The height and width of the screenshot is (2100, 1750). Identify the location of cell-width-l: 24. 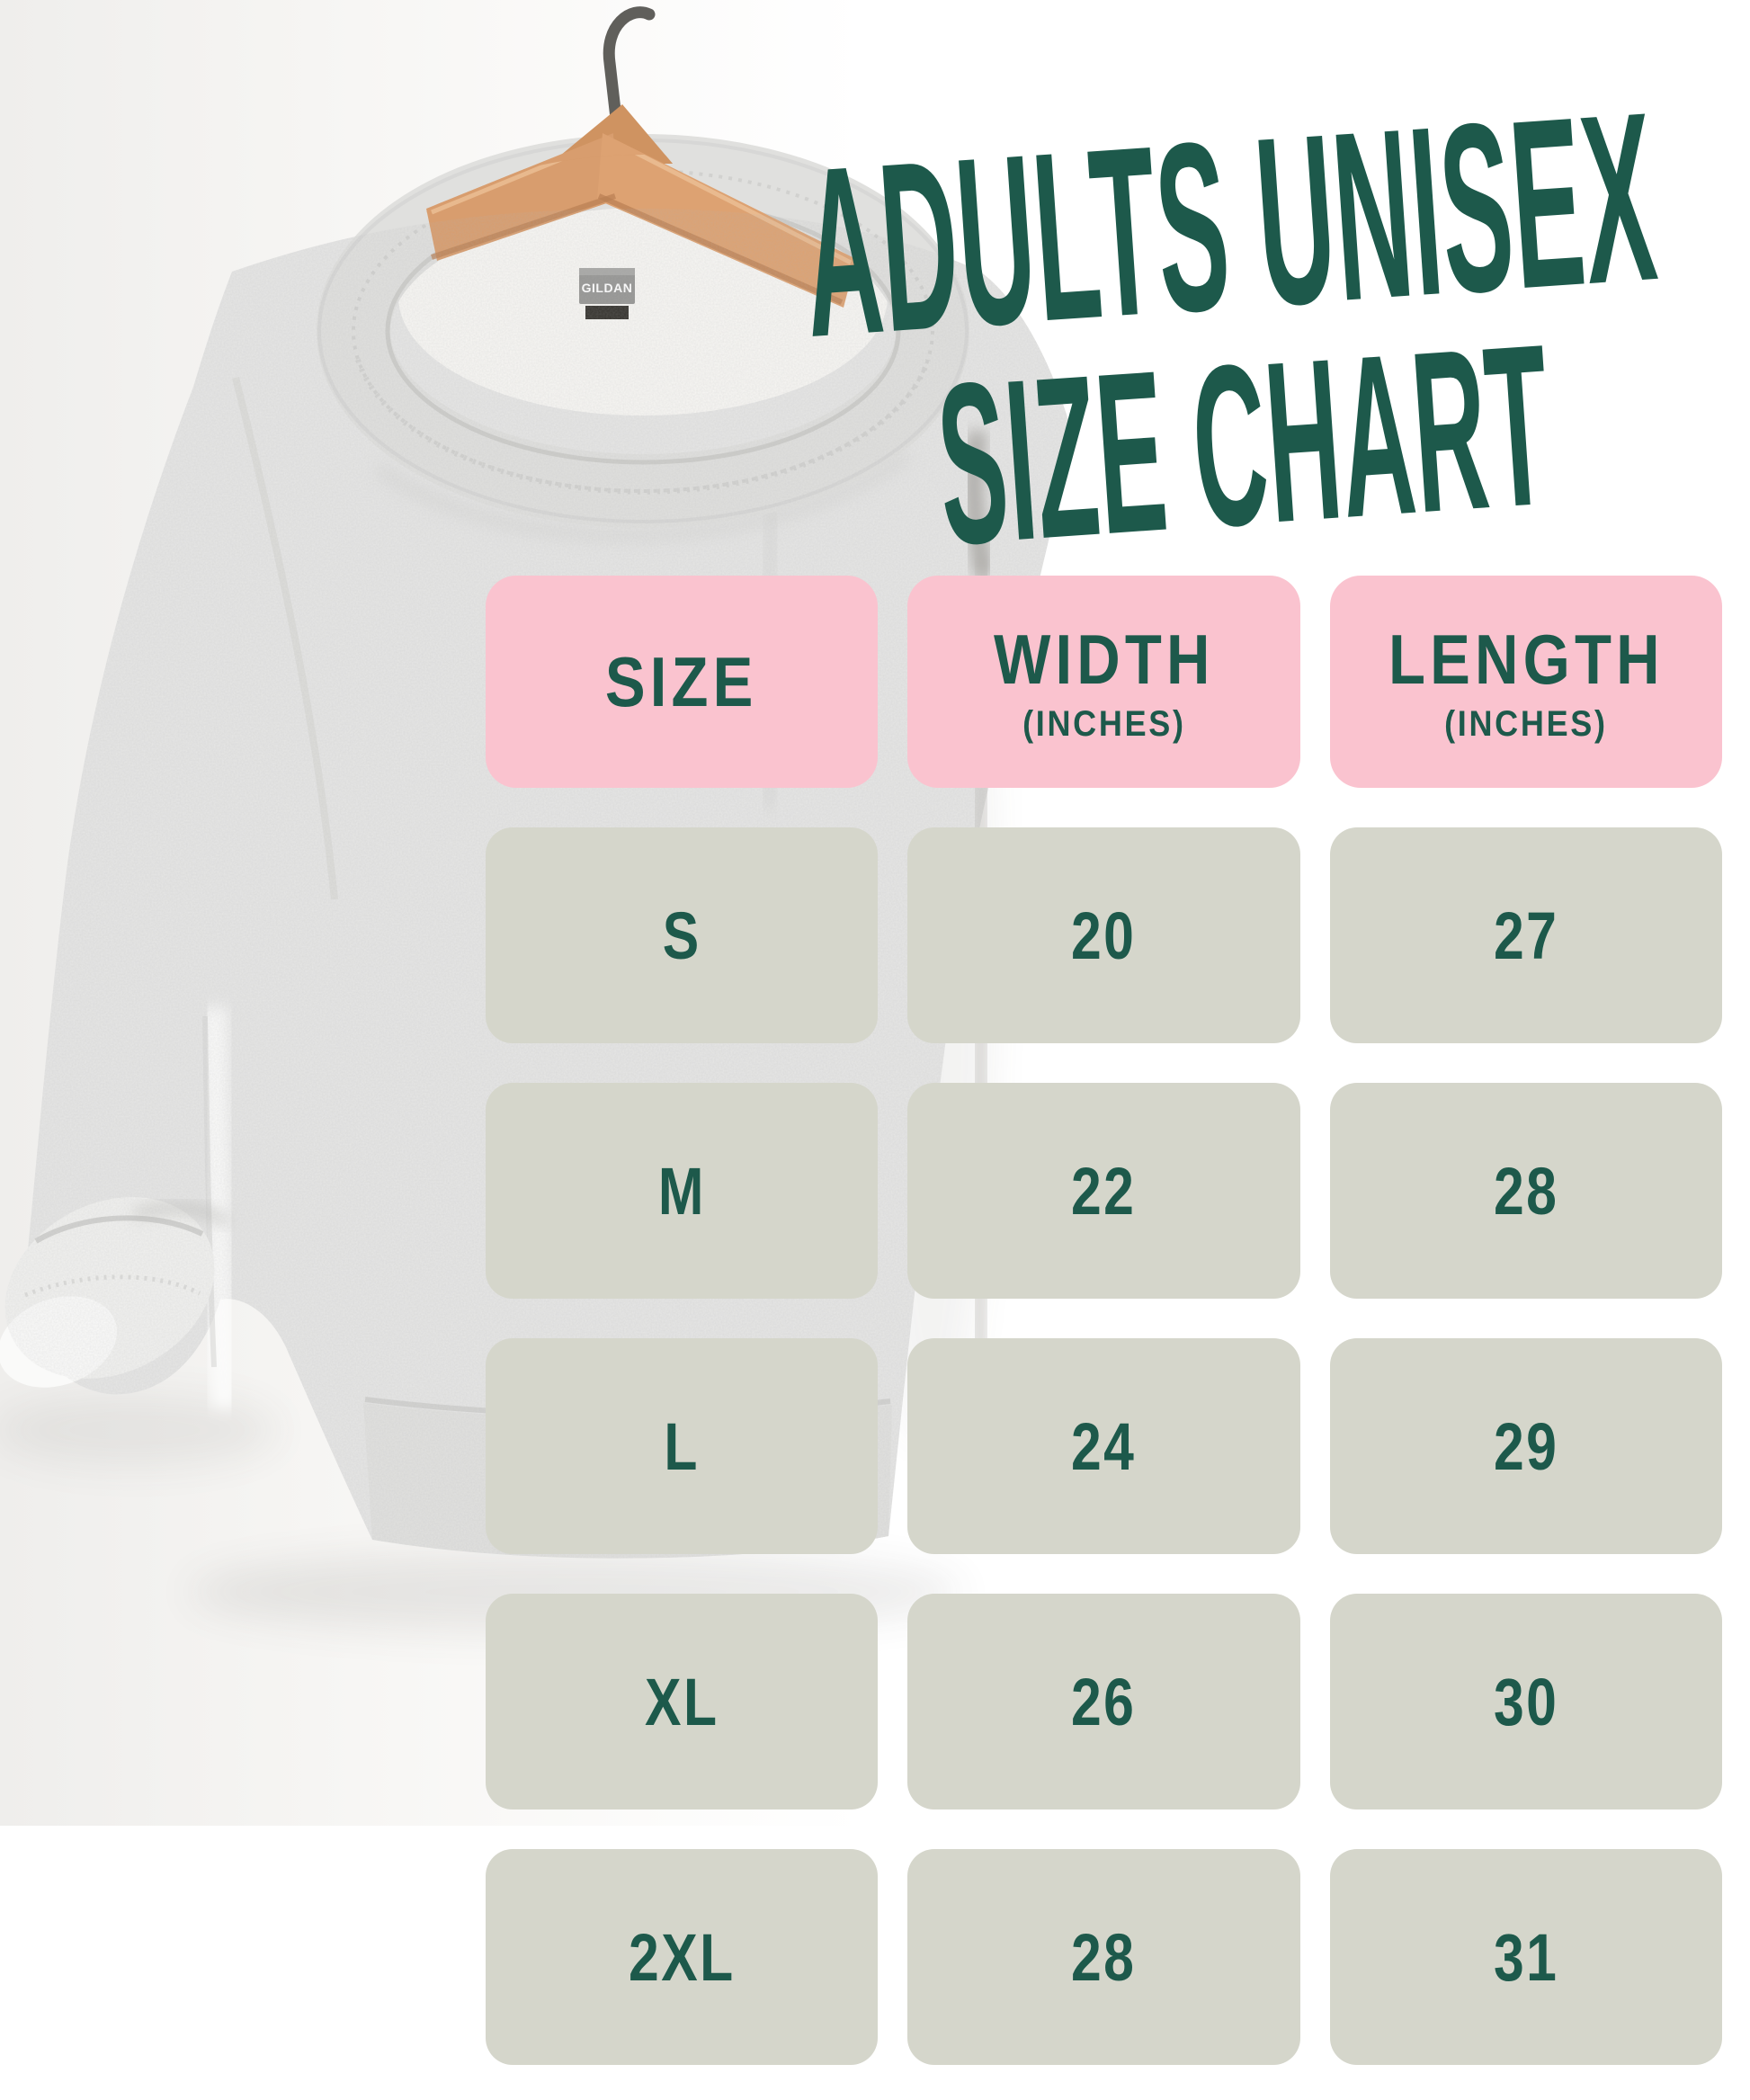
(1103, 1446).